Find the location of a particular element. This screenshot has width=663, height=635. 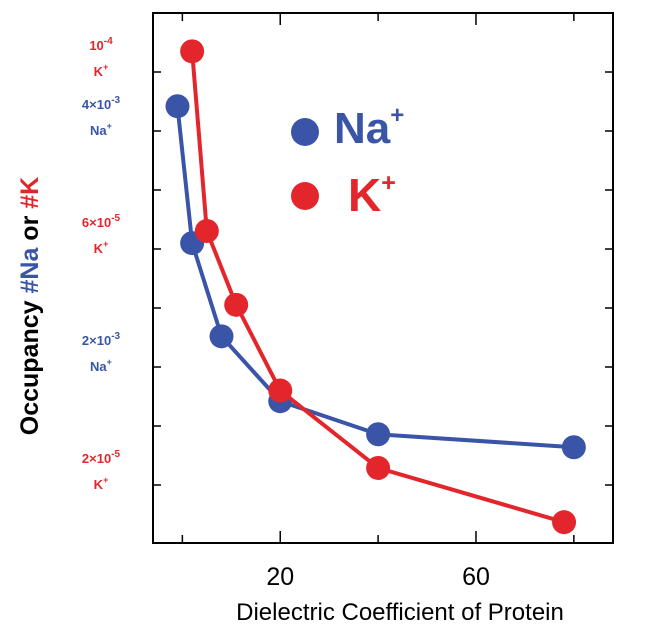

legend-label-k: K+ is located at coordinates (372, 195).